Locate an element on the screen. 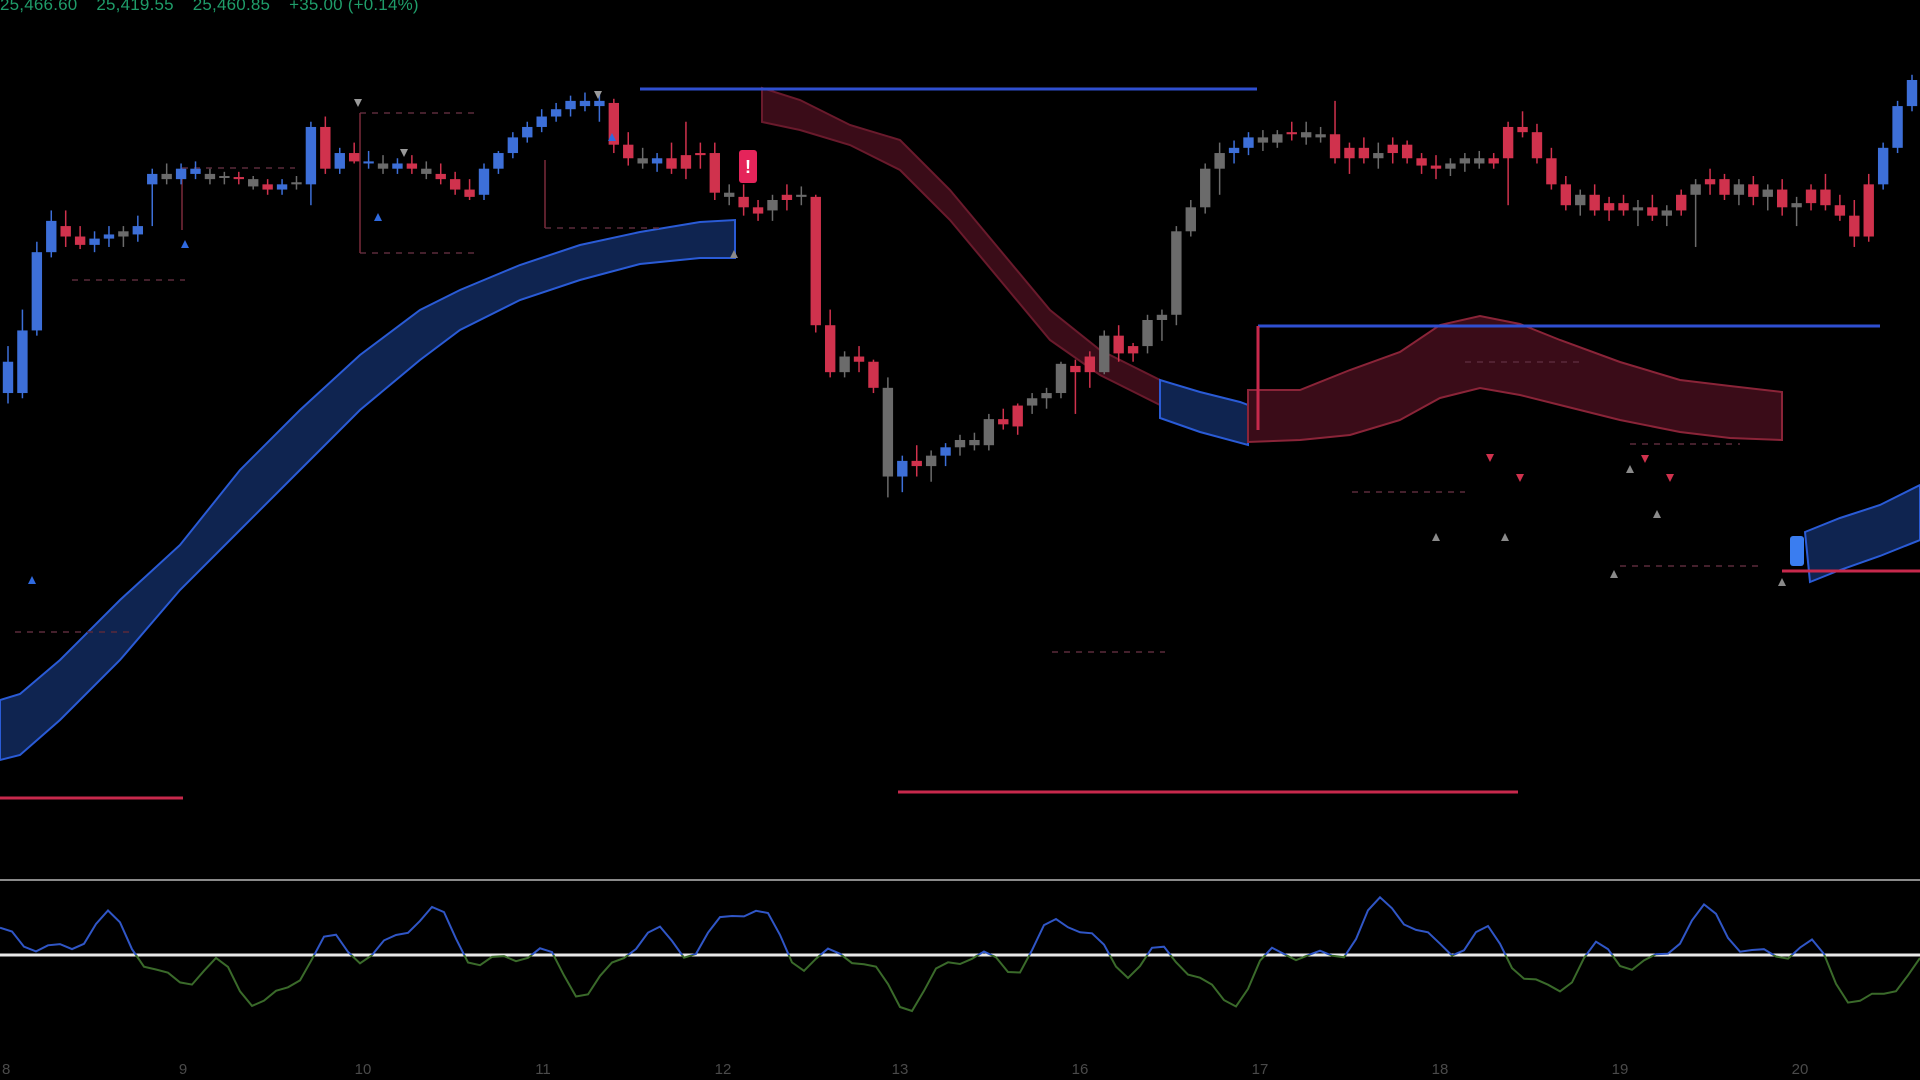 The height and width of the screenshot is (1080, 1920). signal-badge: ! is located at coordinates (748, 166).